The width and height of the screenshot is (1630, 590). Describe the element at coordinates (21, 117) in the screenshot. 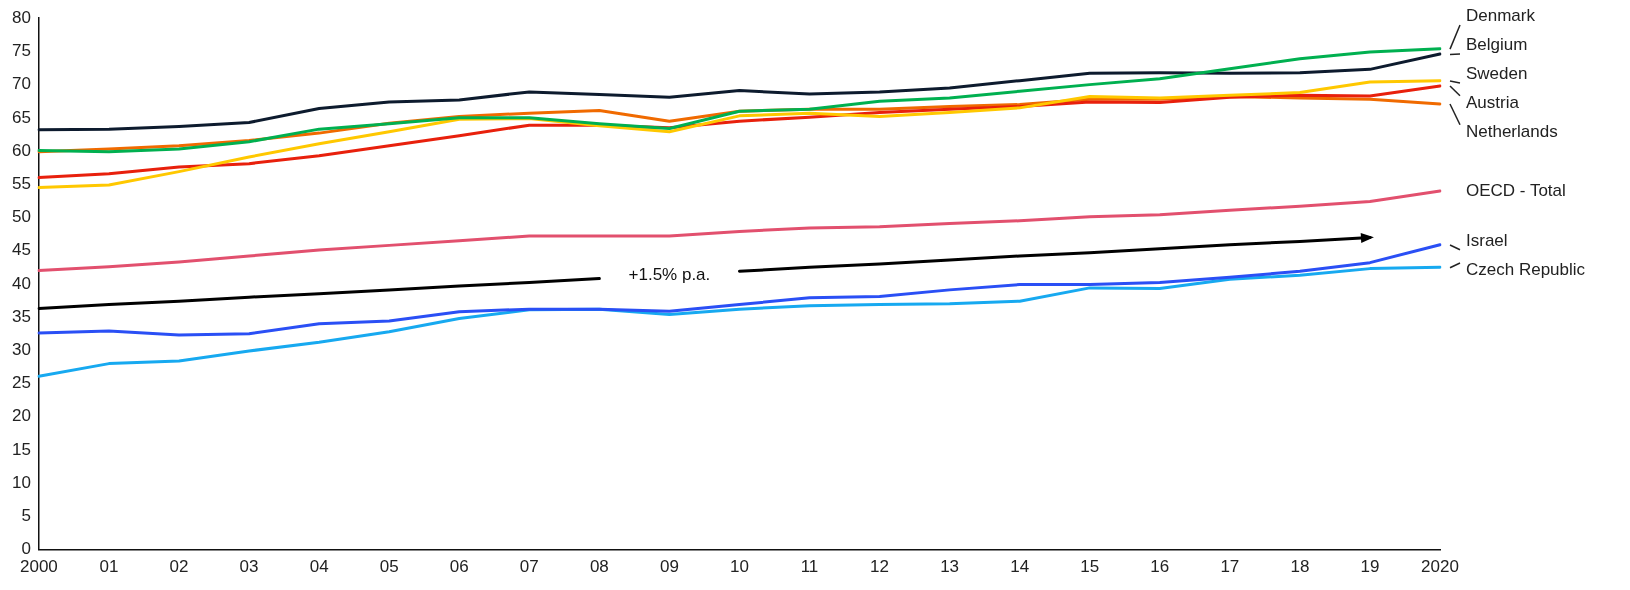

I see `y-tick-label: 65` at that location.